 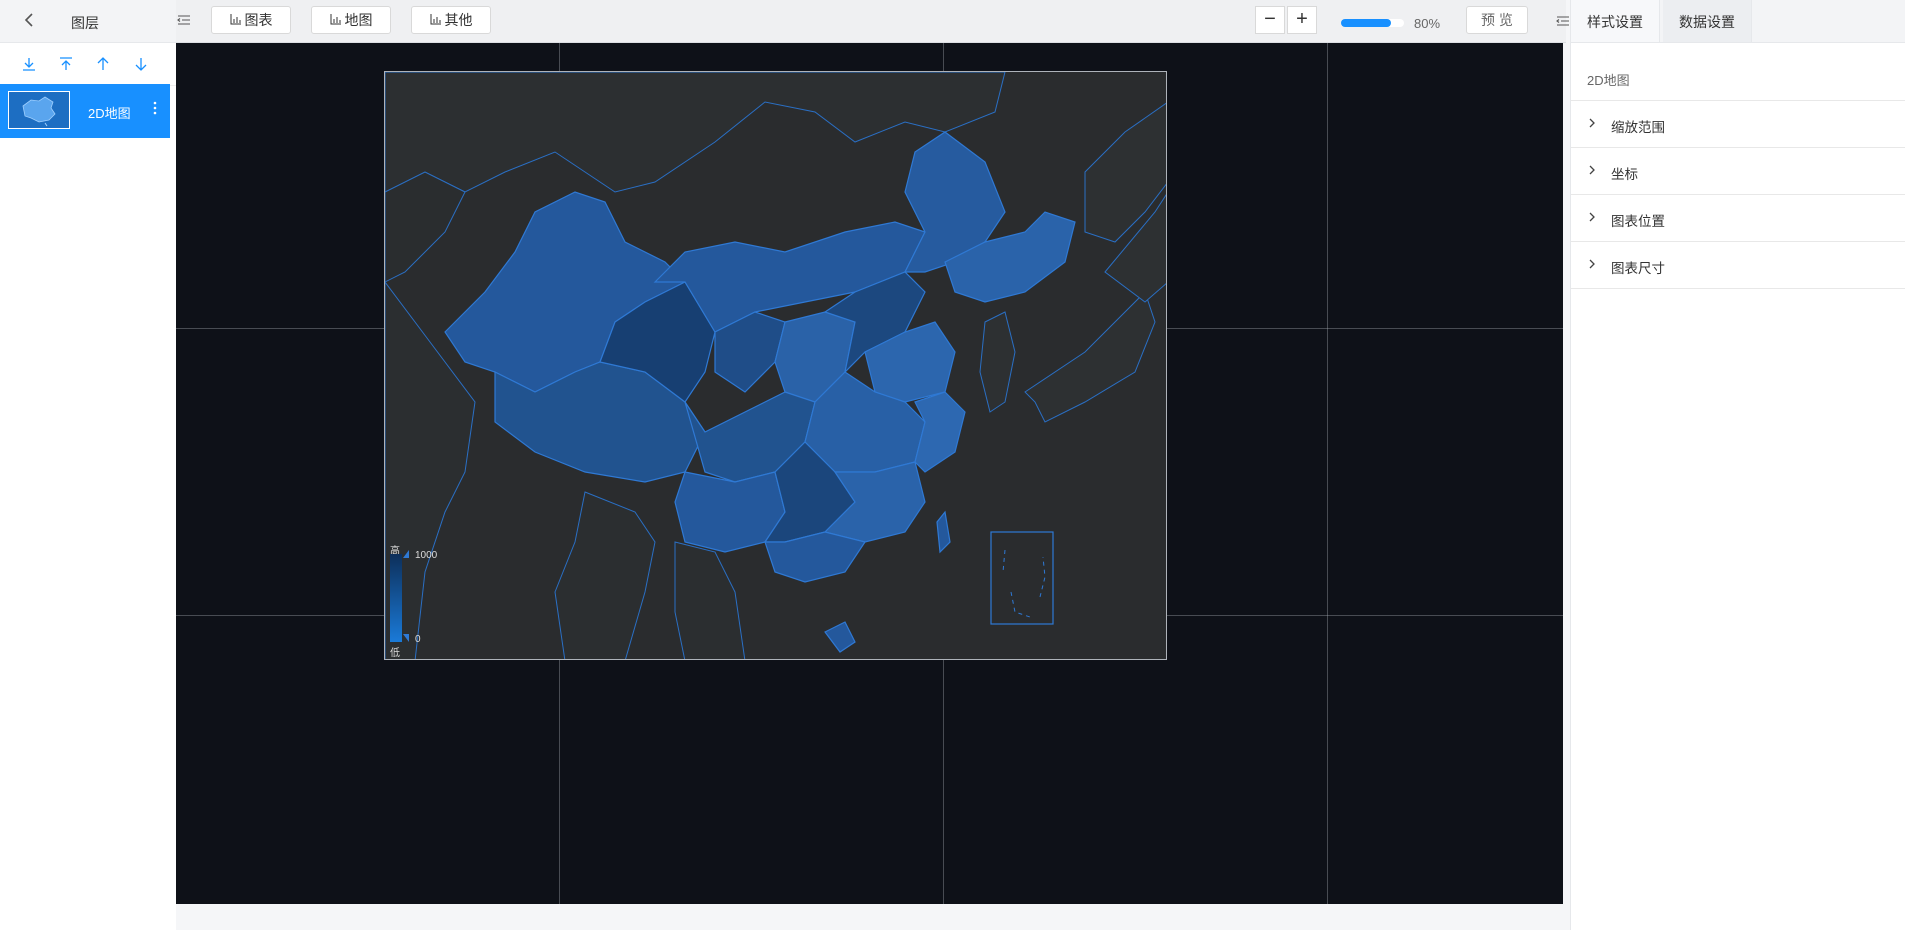 What do you see at coordinates (1615, 21) in the screenshot?
I see `tab-style-settings: 样式设置` at bounding box center [1615, 21].